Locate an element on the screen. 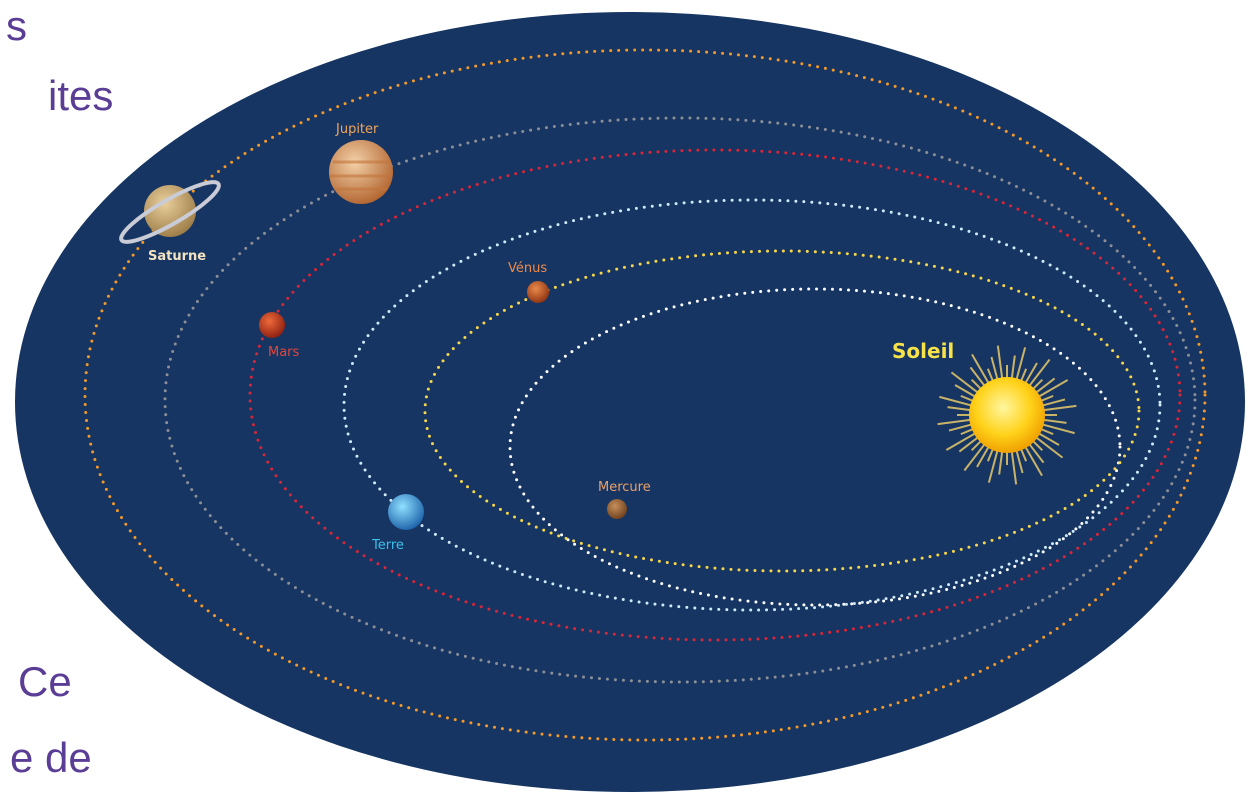 The width and height of the screenshot is (1256, 792). sun-disc is located at coordinates (1007, 415).